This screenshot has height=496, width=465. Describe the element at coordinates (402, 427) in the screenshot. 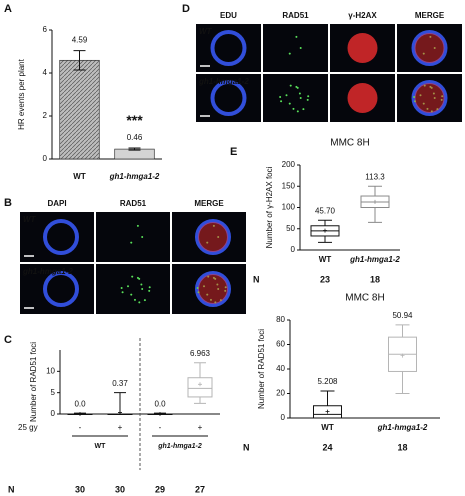

I see `x-tick-label: gh1-hmga1-2` at that location.